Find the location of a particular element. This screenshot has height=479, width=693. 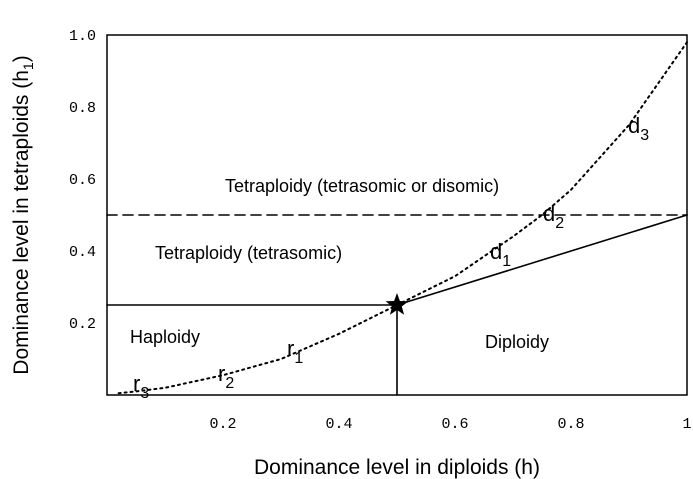

curve-label: r2 is located at coordinates (226, 376).